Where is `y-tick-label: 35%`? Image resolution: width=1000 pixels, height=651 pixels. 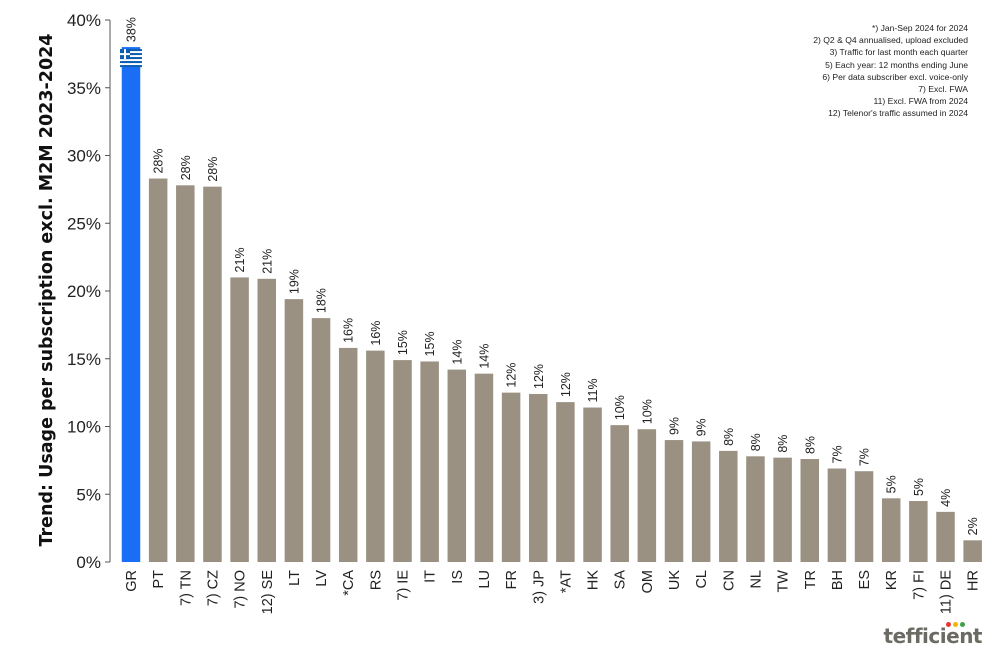 y-tick-label: 35% is located at coordinates (84, 88).